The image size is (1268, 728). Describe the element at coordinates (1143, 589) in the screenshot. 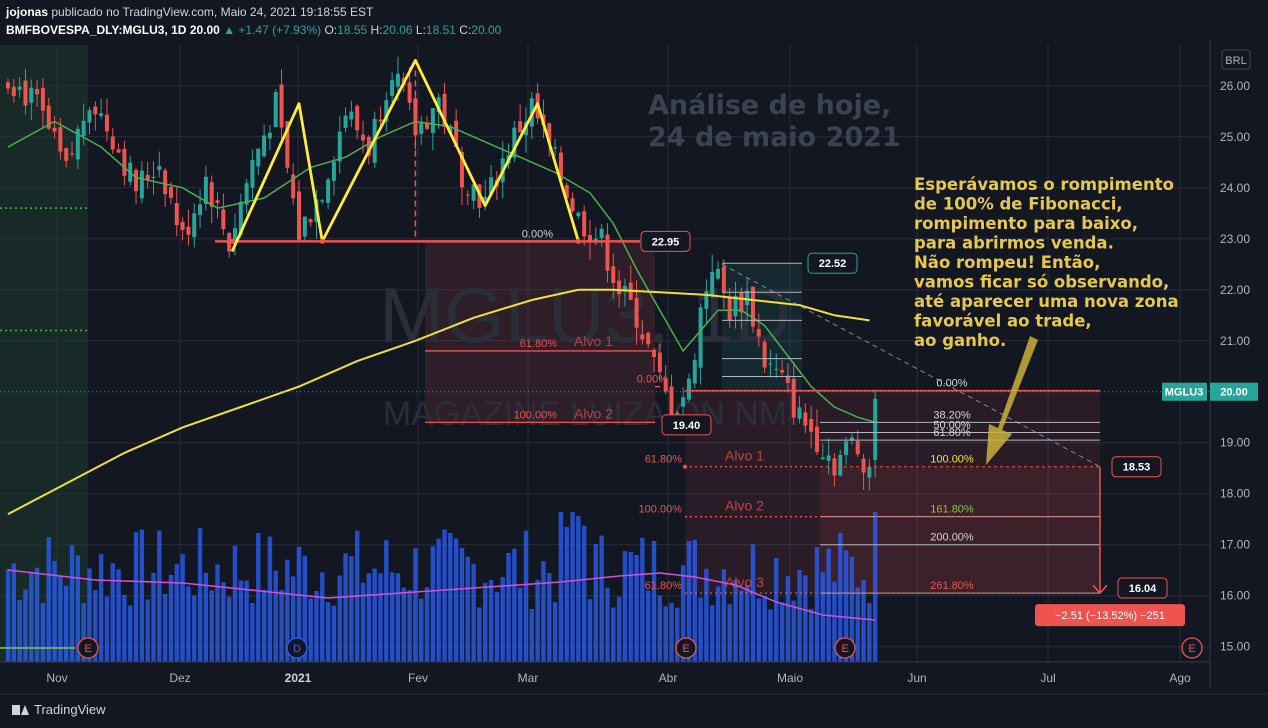

I see `target-price-badge: 16.04` at that location.